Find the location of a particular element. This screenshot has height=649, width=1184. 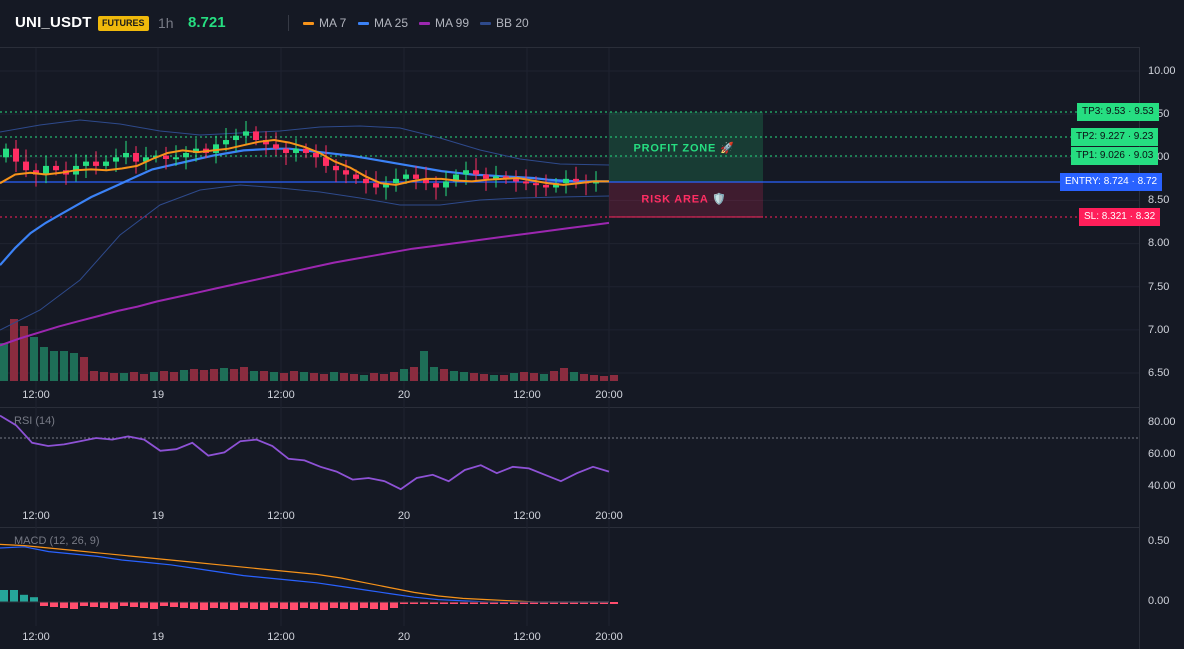

legend-ma99: MA 99 is located at coordinates (444, 23).